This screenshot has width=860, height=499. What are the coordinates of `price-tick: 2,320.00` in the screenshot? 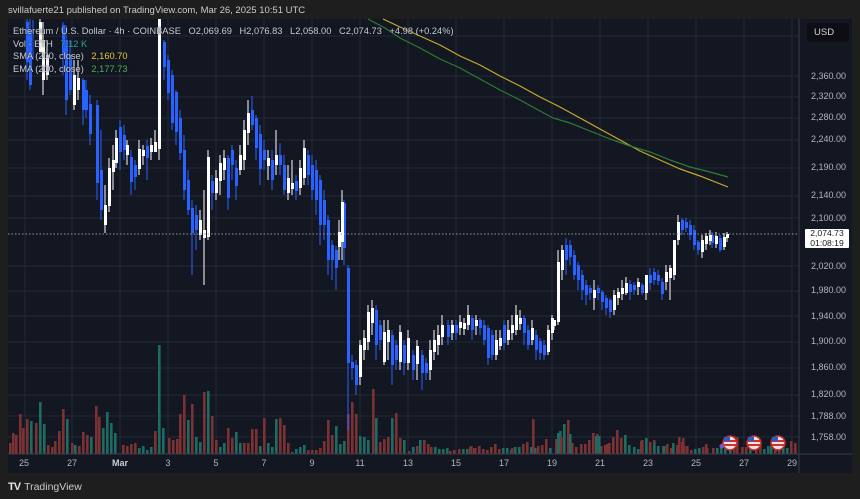 It's located at (828, 96).